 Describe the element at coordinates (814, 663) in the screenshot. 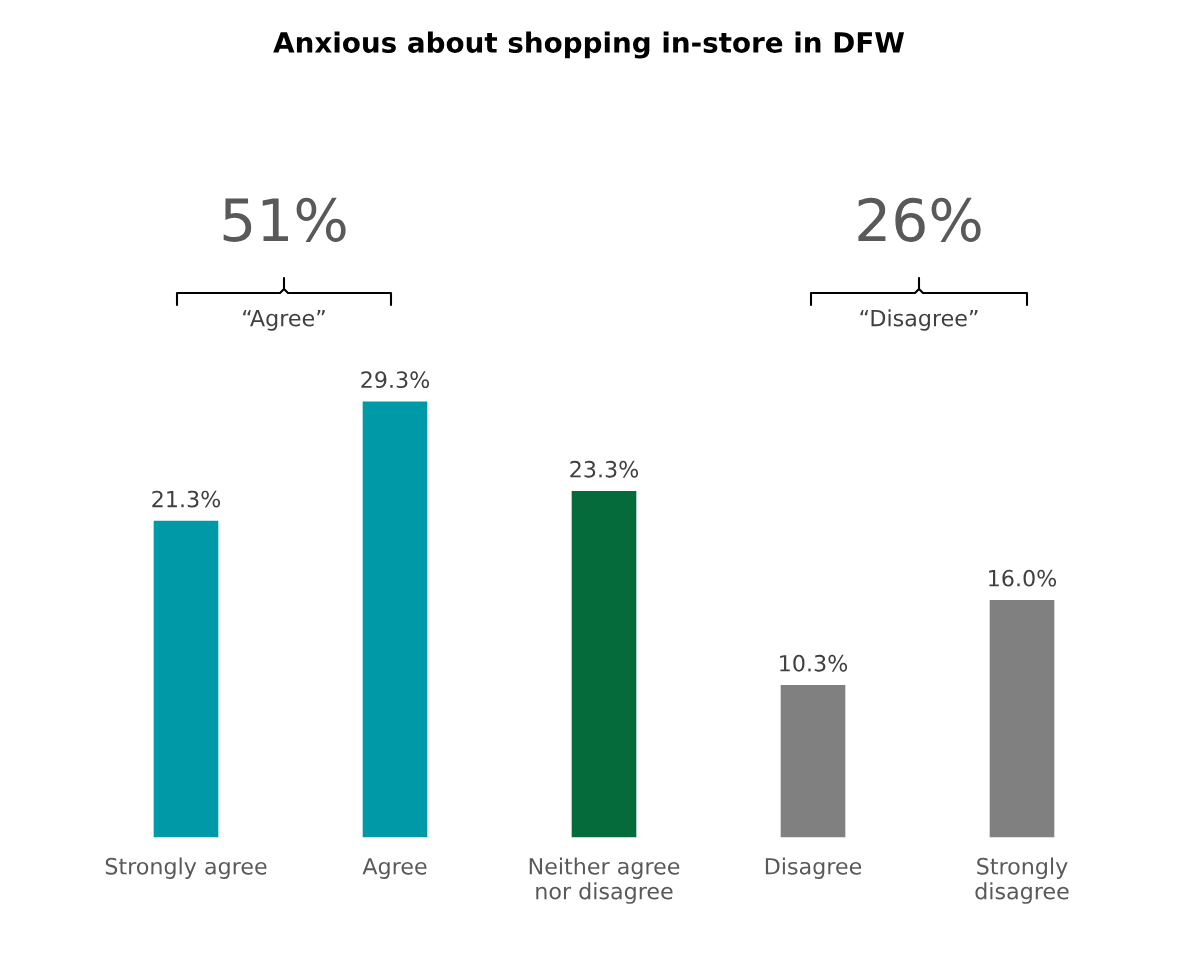

I see `data-label: 10.3%` at that location.